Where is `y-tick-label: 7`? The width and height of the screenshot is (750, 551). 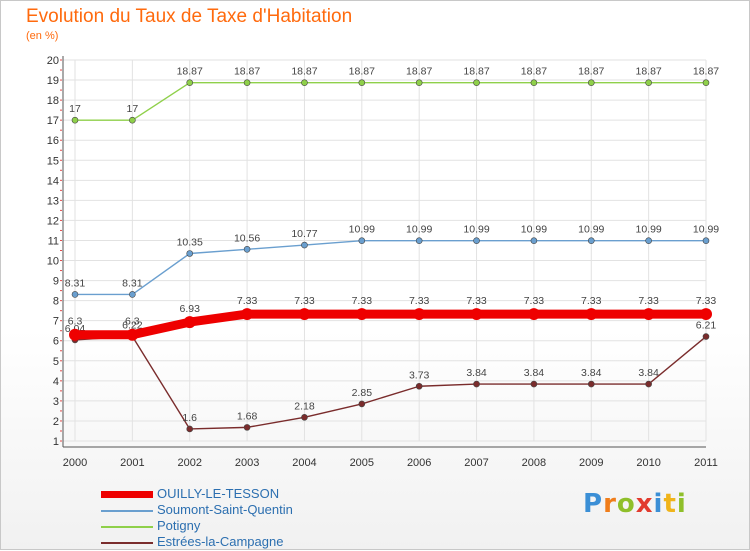 y-tick-label: 7 is located at coordinates (56, 322).